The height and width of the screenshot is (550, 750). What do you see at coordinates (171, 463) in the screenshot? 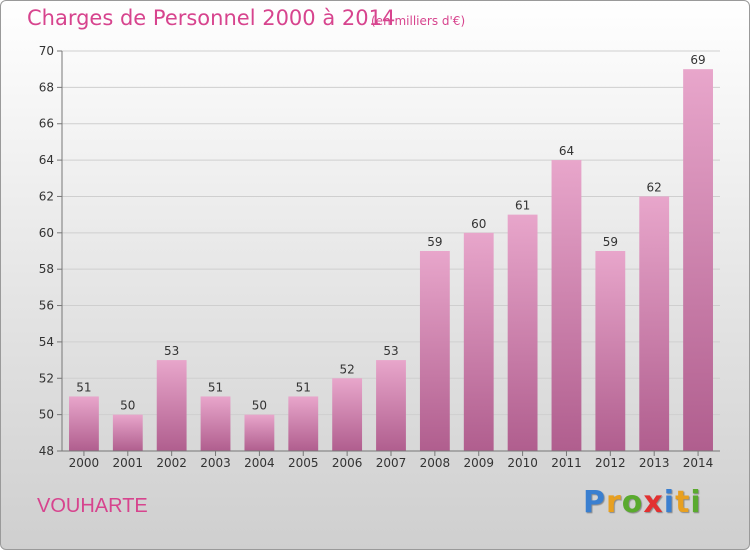
I see `x-tick-label: 2002` at bounding box center [171, 463].